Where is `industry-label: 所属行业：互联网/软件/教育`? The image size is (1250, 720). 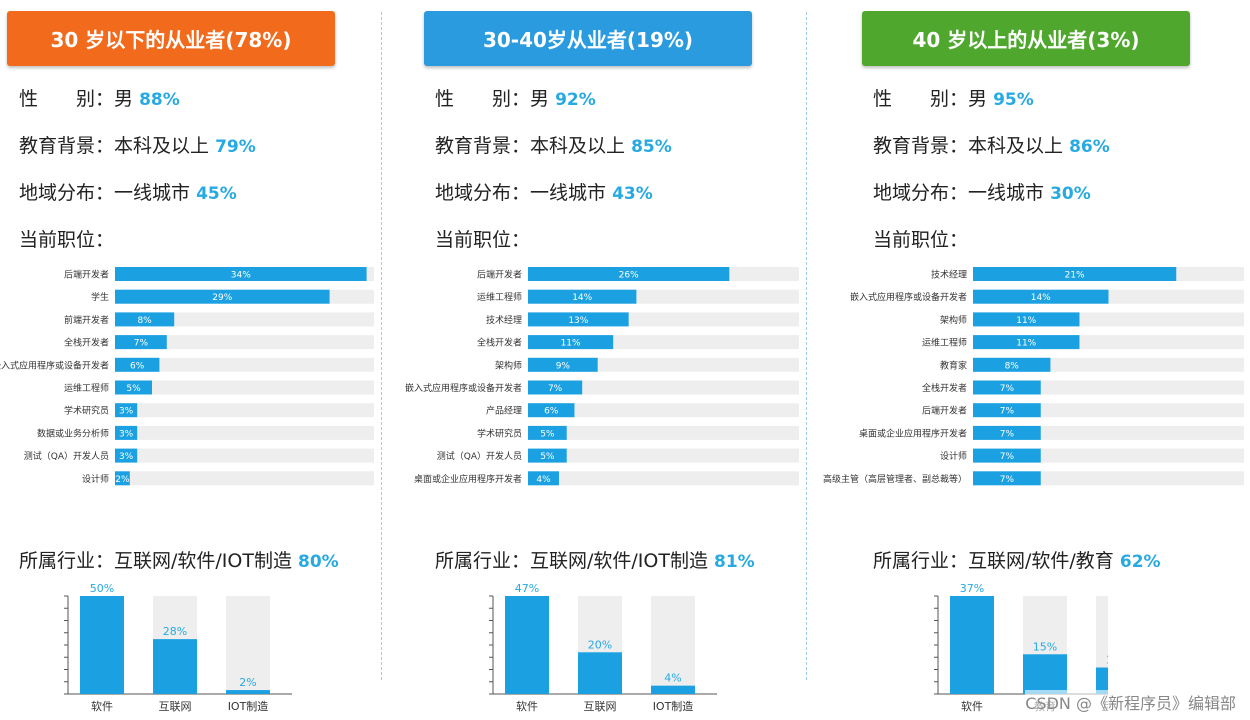 industry-label: 所属行业：互联网/软件/教育 is located at coordinates (993, 561).